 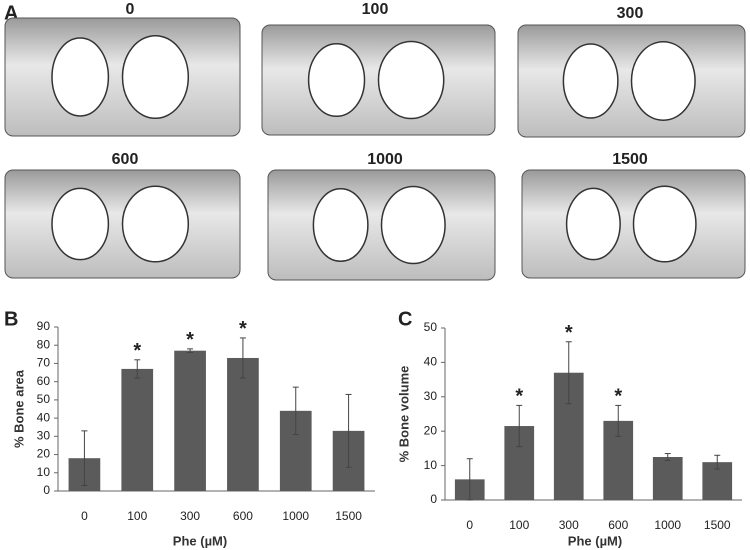 I want to click on y-tick-label: 70, so click(x=44, y=363).